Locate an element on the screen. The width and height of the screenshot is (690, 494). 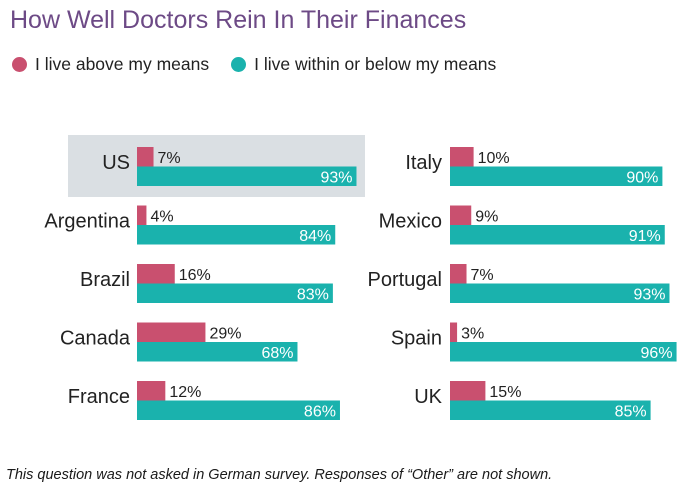
bar-above-france is located at coordinates (151, 391).